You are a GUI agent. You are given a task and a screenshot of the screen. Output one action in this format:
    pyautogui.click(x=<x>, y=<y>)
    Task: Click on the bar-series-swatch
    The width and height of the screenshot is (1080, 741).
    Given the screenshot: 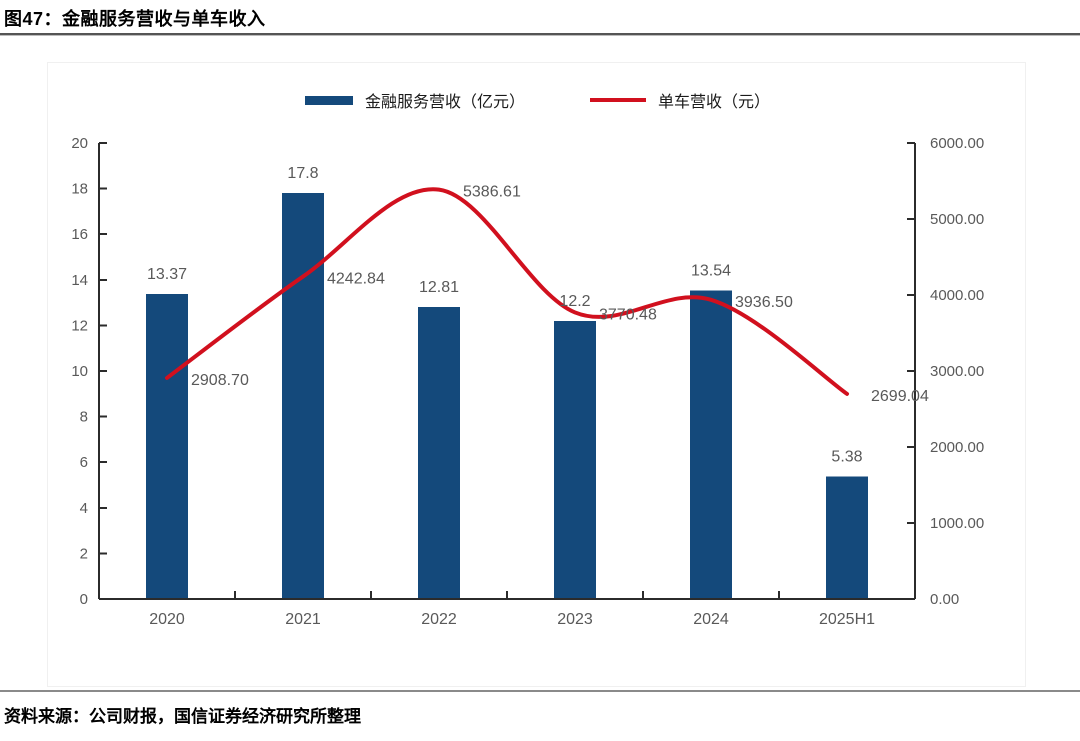 What is the action you would take?
    pyautogui.click(x=329, y=100)
    